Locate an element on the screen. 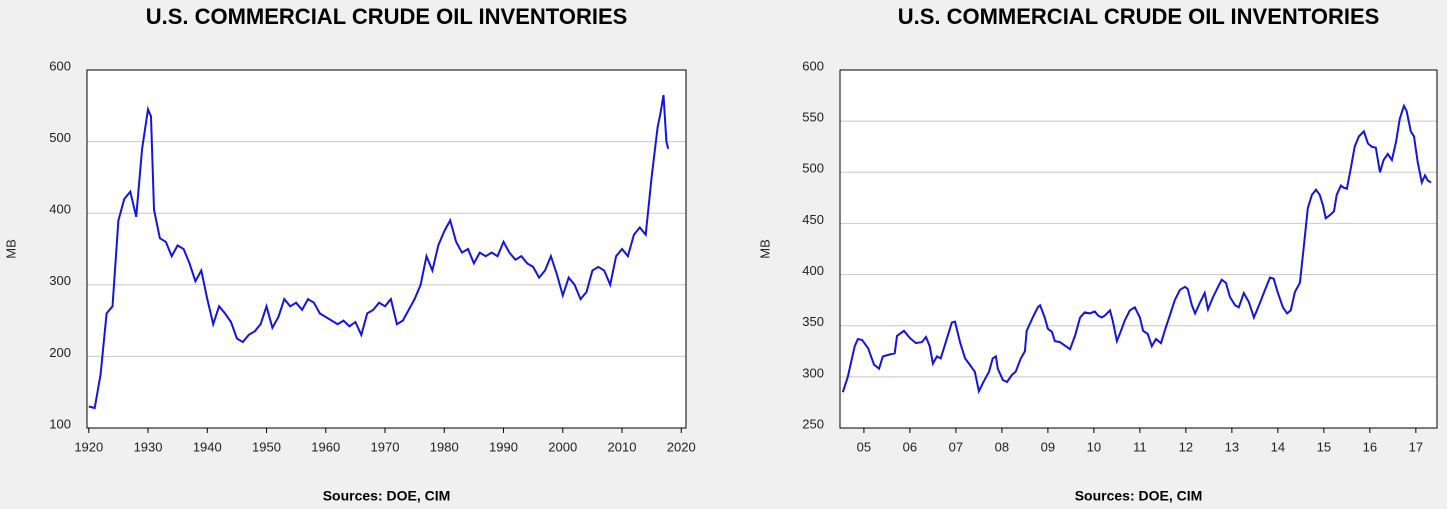  x-tick-label: 13 is located at coordinates (1232, 446).